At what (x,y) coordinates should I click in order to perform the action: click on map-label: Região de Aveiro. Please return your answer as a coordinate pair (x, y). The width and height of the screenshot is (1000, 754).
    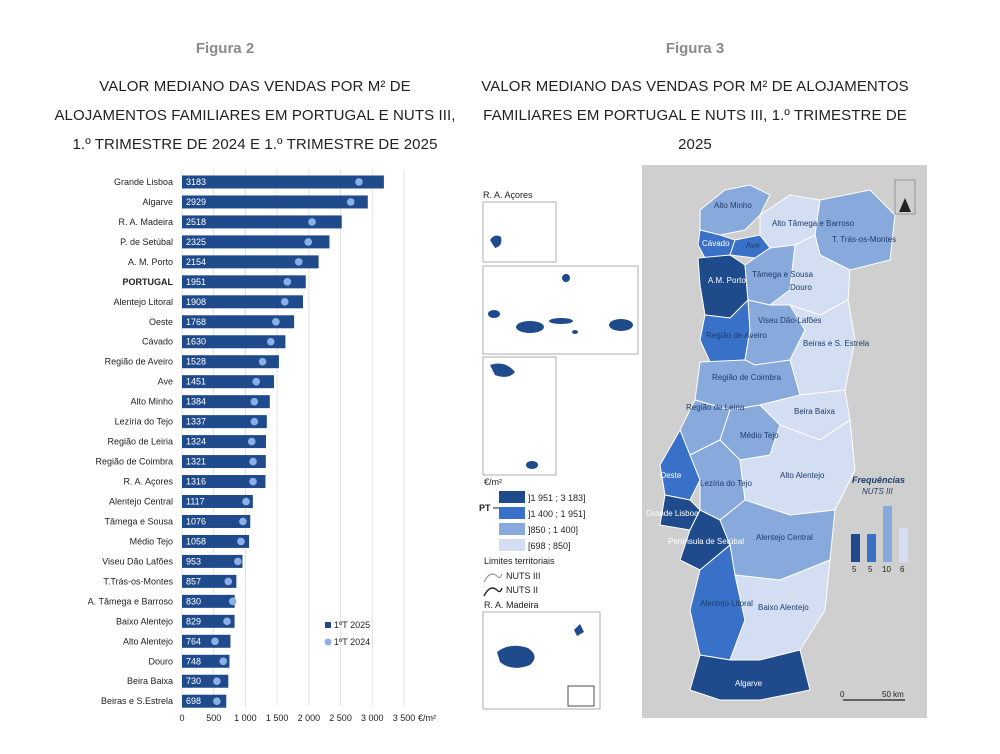
    Looking at the image, I should click on (736, 335).